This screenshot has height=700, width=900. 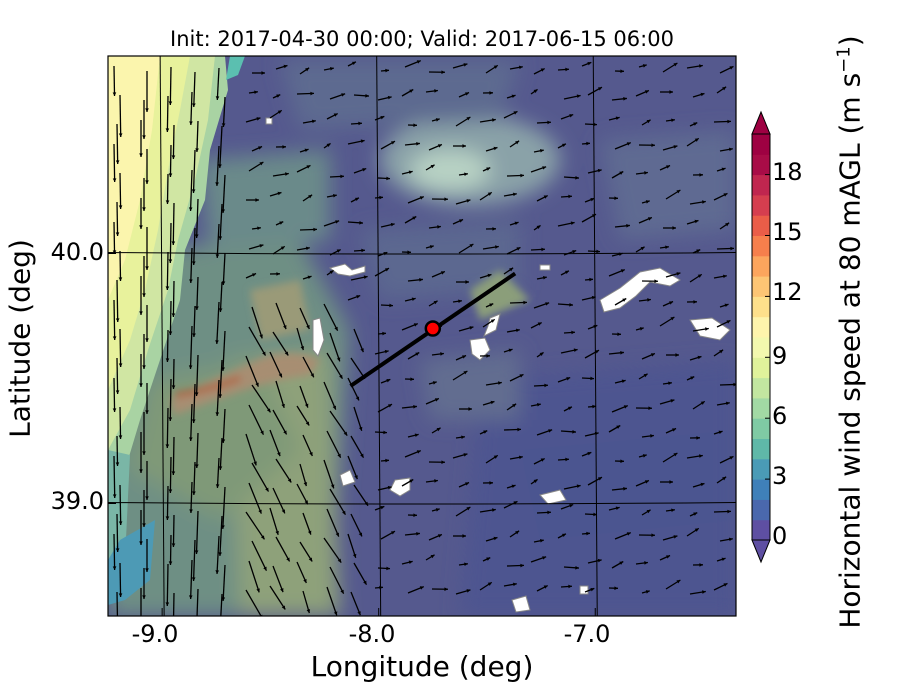 What do you see at coordinates (761, 122) in the screenshot?
I see `colorbar-extend-top` at bounding box center [761, 122].